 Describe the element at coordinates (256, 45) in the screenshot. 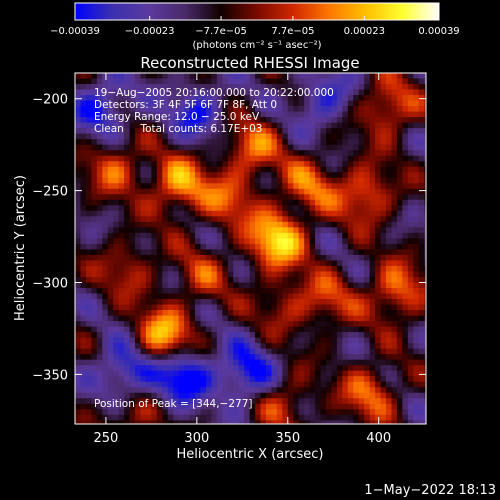

I see `colorbar-unit-label: (photons cm⁻² s⁻¹ asec⁻²)` at that location.